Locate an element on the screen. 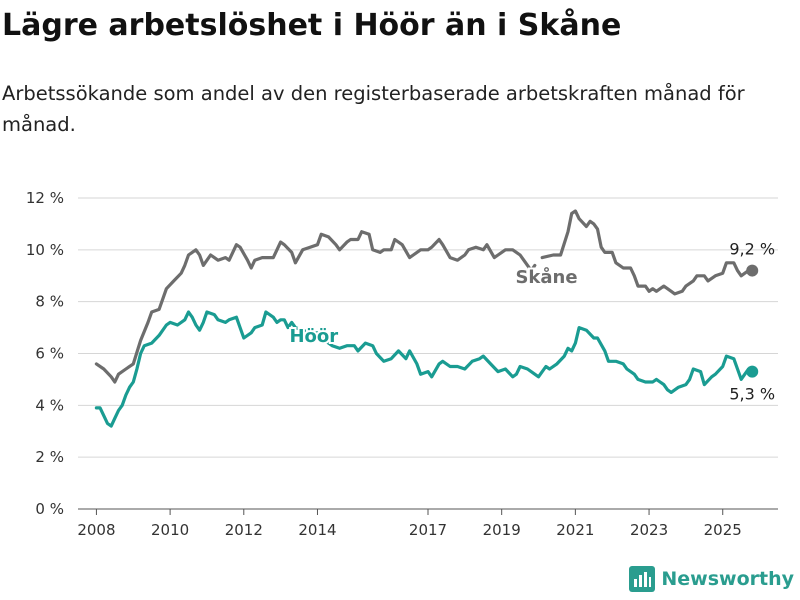  end-value-label-skane: 9,2 % is located at coordinates (752, 249).